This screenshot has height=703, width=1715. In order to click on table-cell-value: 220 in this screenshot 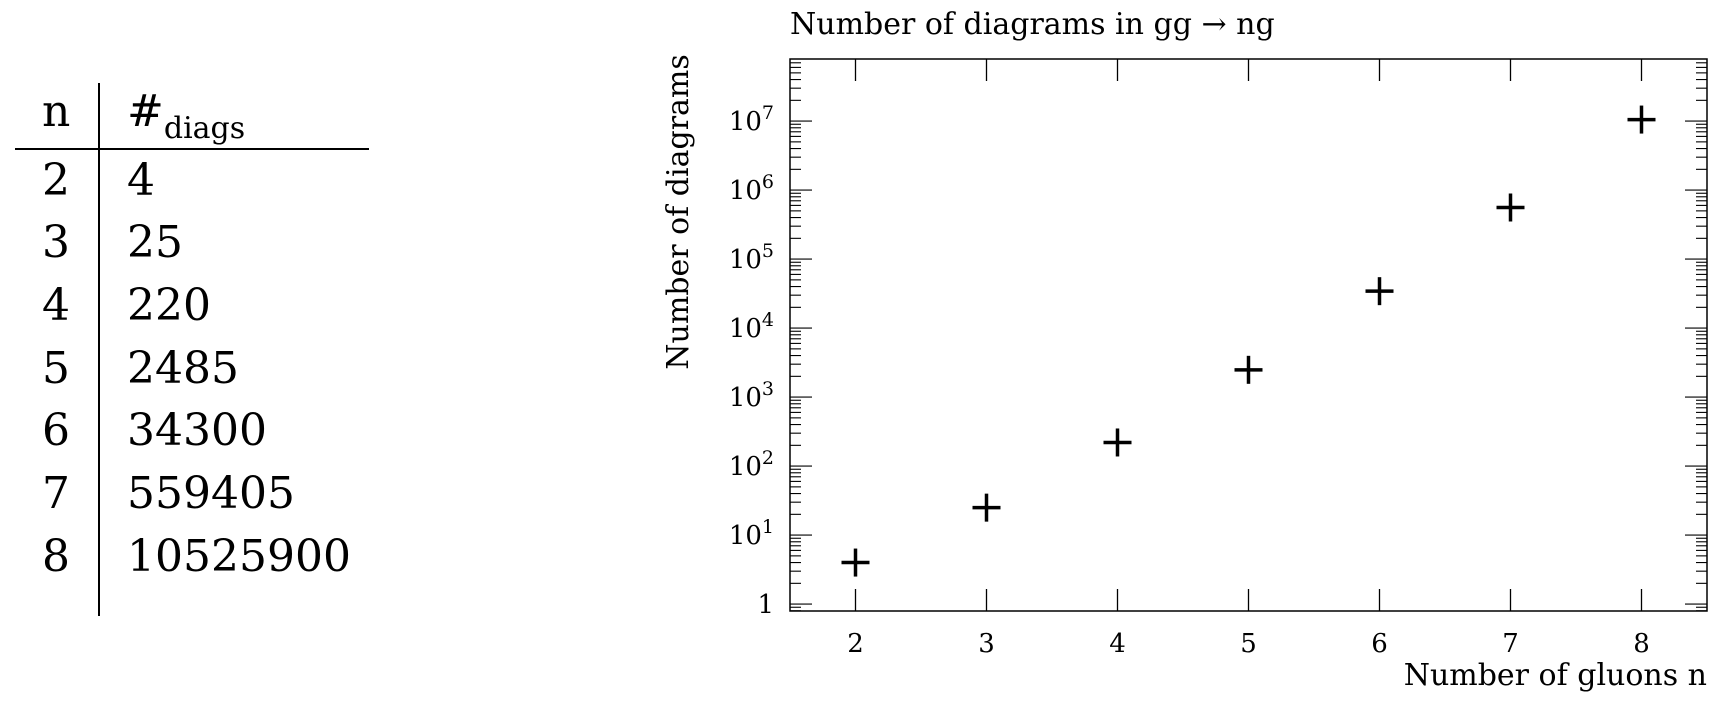, I will do `click(169, 305)`.